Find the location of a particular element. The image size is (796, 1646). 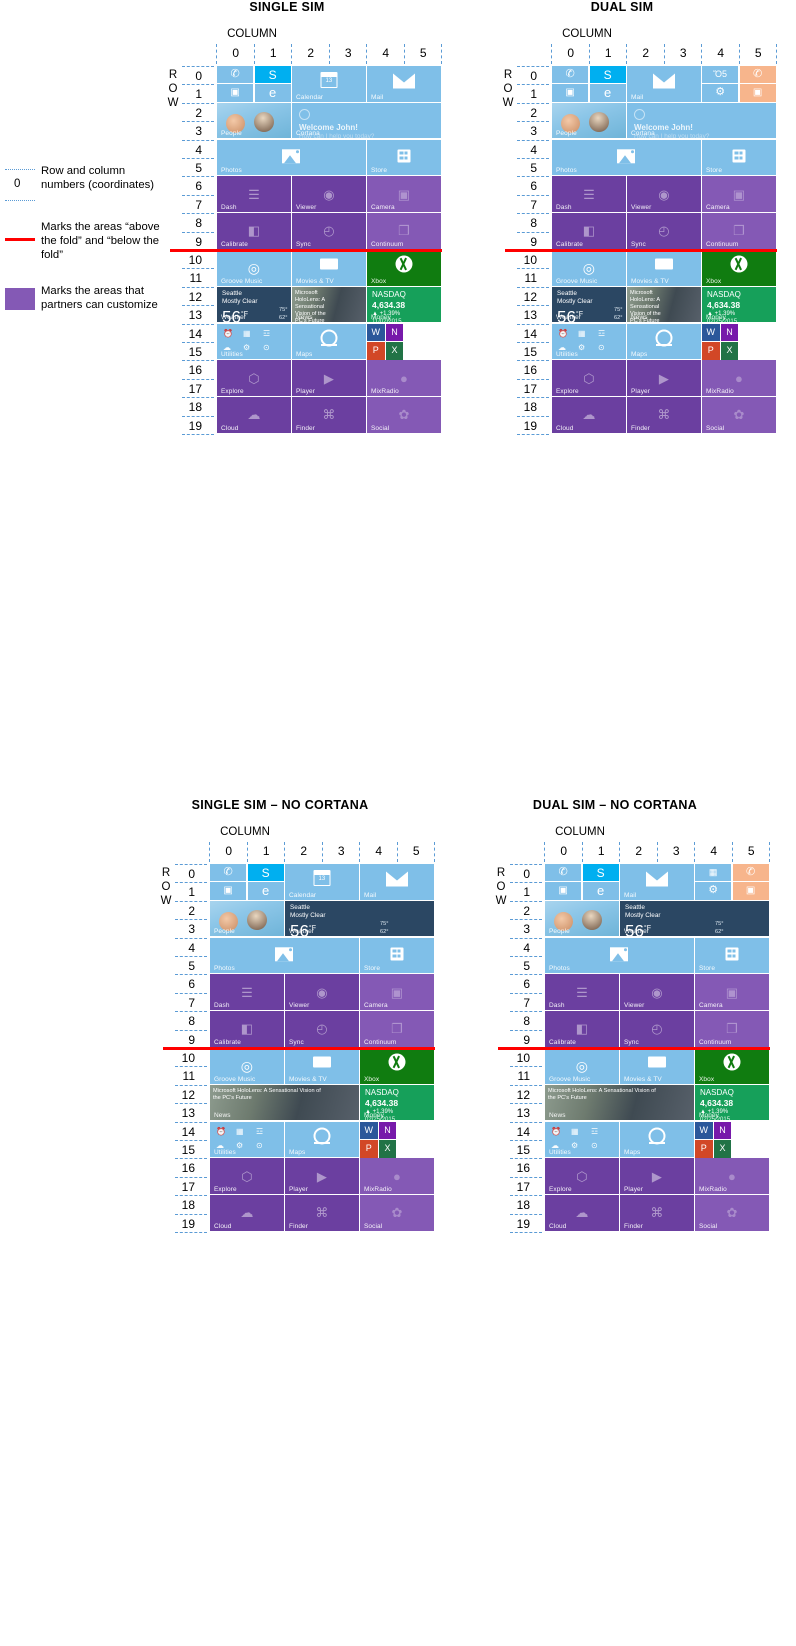

tile-phone-2: ✆ is located at coordinates (757, 75).